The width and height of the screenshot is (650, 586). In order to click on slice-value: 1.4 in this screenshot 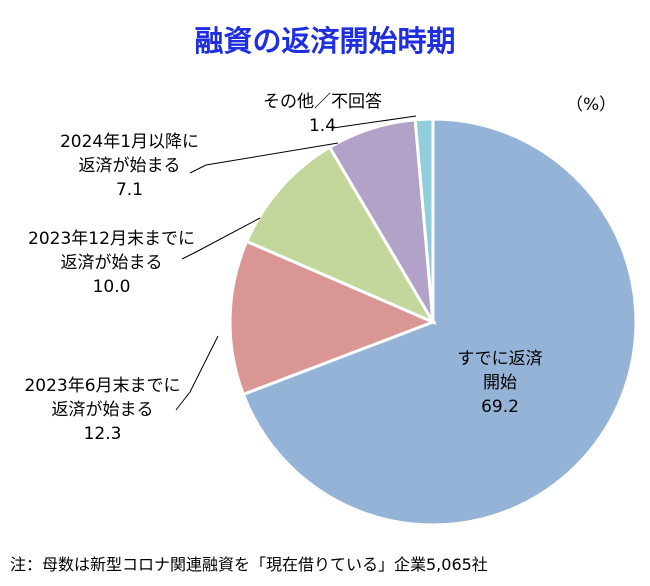, I will do `click(322, 126)`.